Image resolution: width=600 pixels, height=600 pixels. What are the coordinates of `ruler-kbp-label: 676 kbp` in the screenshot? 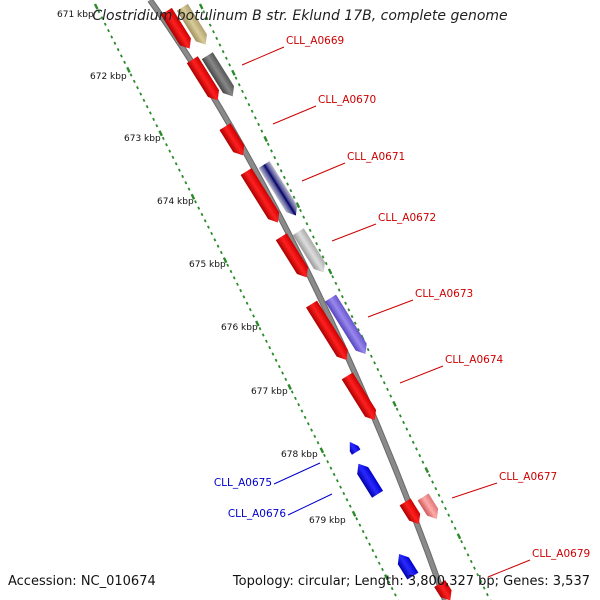 It's located at (239, 328).